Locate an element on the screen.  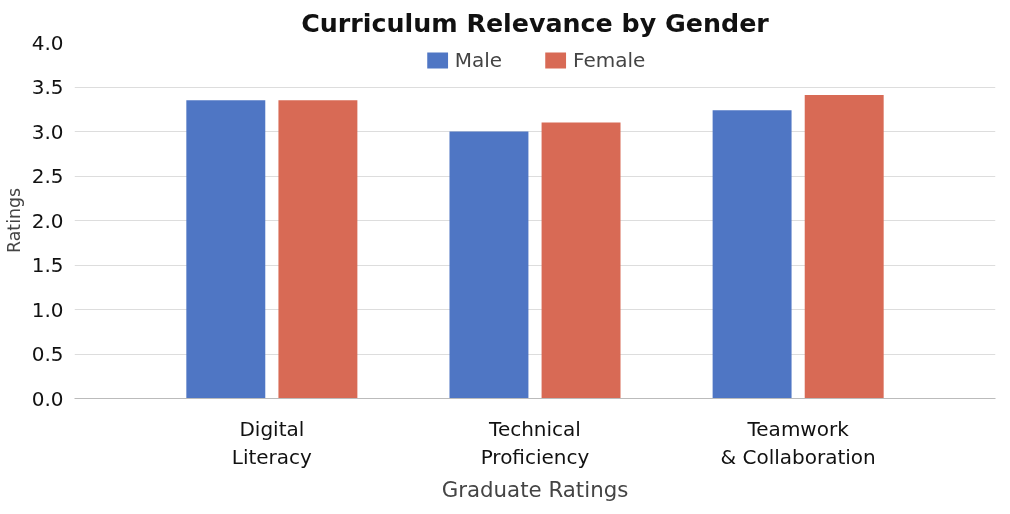
x-axis-title: Graduate Ratings is located at coordinates (535, 490).